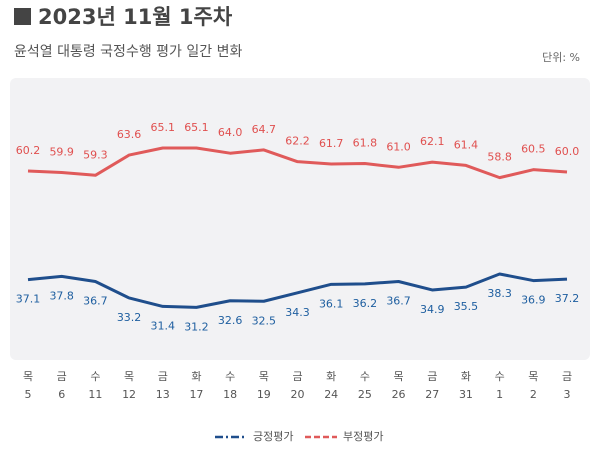  I want to click on x-tick-day: 6, so click(61, 394).